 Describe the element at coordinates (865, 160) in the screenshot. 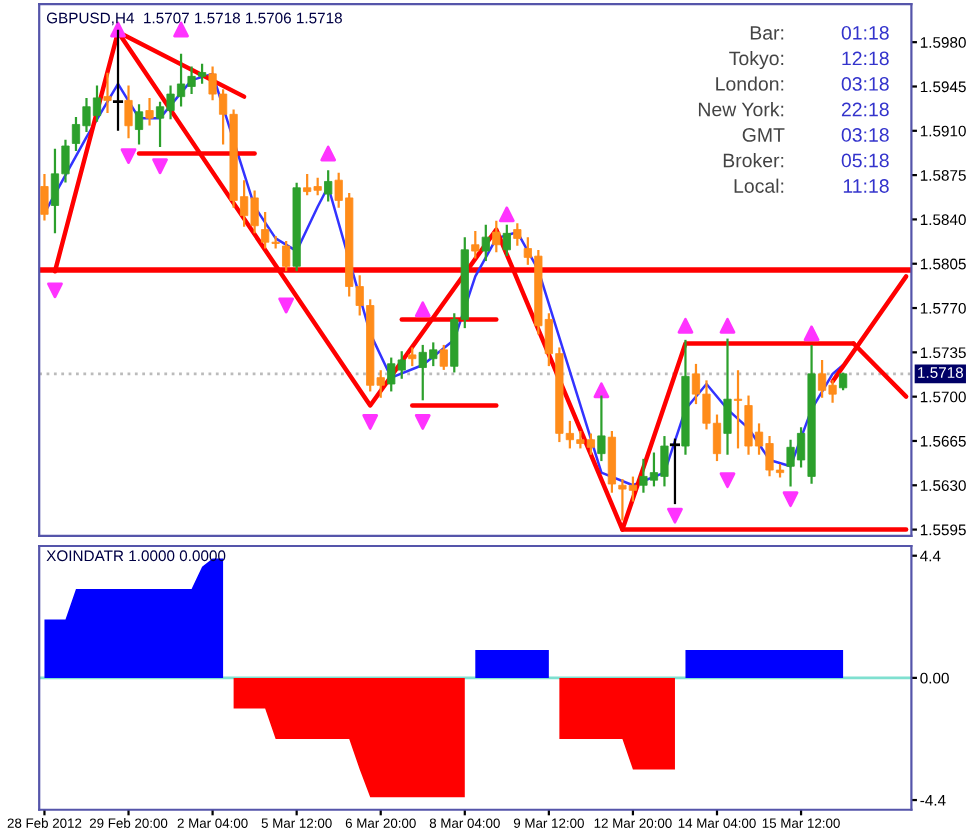

I see `annotation: 05:18` at that location.